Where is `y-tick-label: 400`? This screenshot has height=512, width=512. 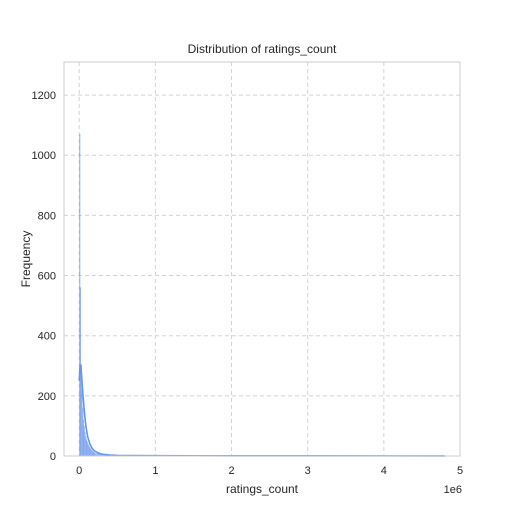 y-tick-label: 400 is located at coordinates (47, 337).